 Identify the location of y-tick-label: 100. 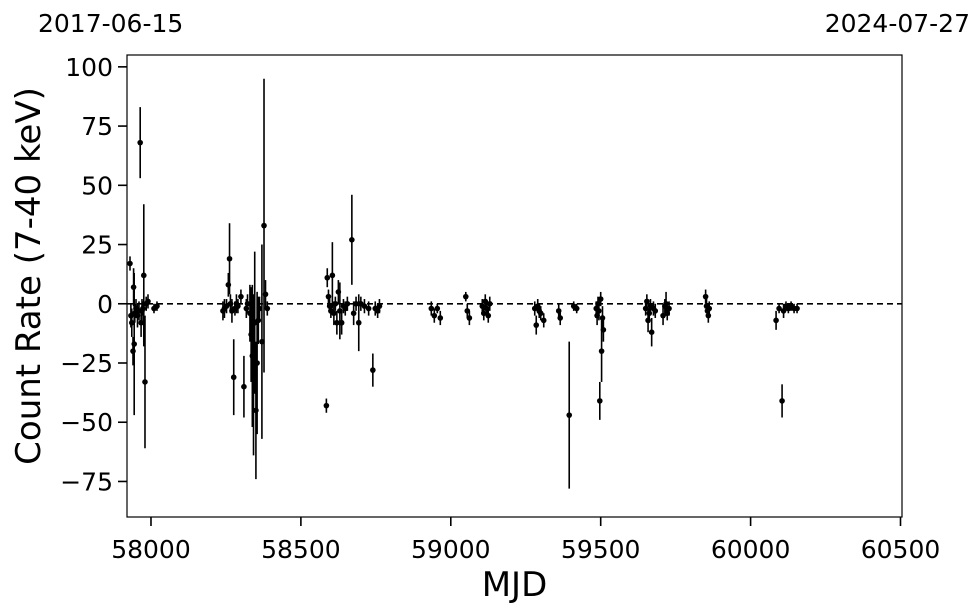
(89, 67).